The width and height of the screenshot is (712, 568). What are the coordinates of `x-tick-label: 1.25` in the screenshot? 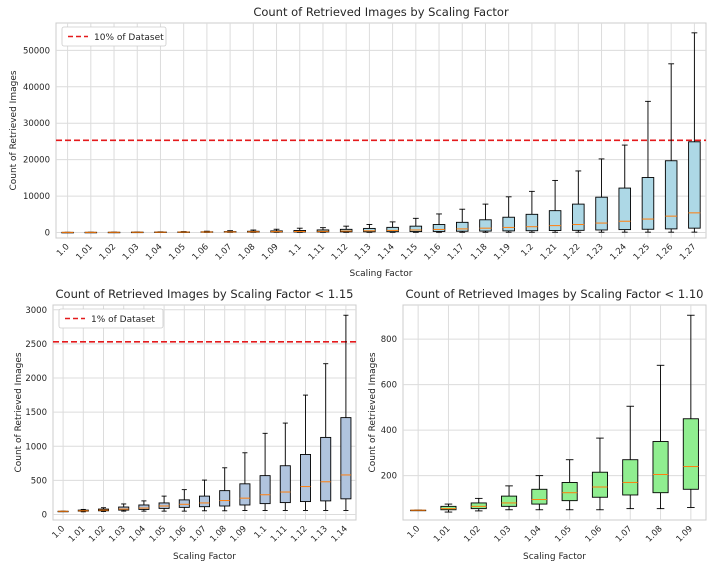 It's located at (642, 252).